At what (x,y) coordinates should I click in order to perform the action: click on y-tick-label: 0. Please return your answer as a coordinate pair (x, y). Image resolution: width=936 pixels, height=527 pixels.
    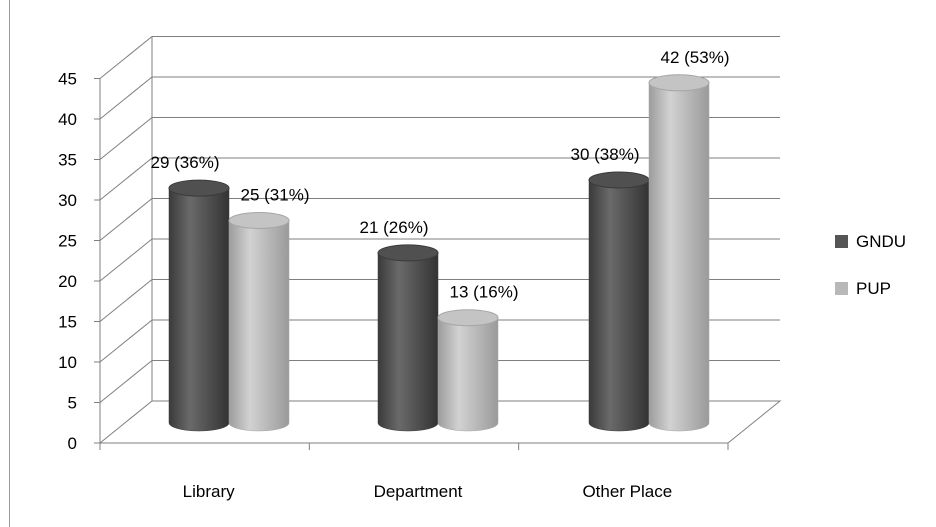
    Looking at the image, I should click on (72, 443).